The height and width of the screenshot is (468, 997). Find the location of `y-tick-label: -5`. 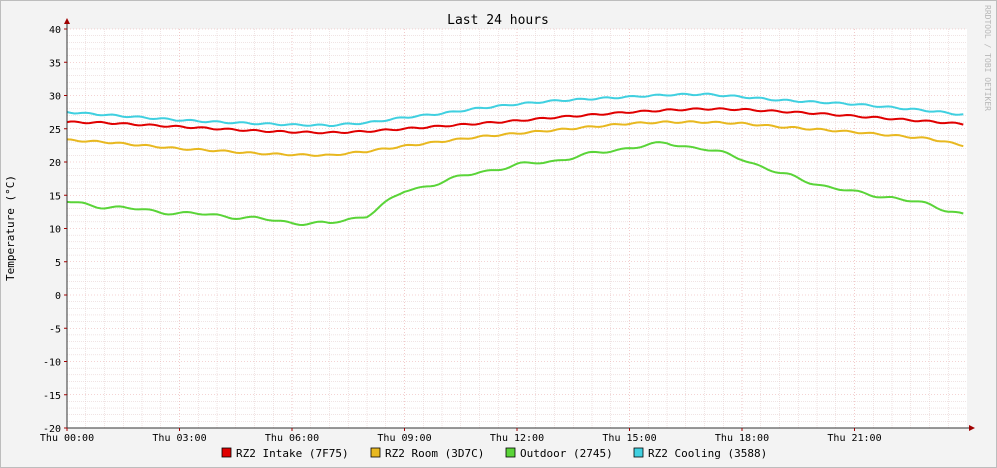

y-tick-label: -5 is located at coordinates (55, 329).